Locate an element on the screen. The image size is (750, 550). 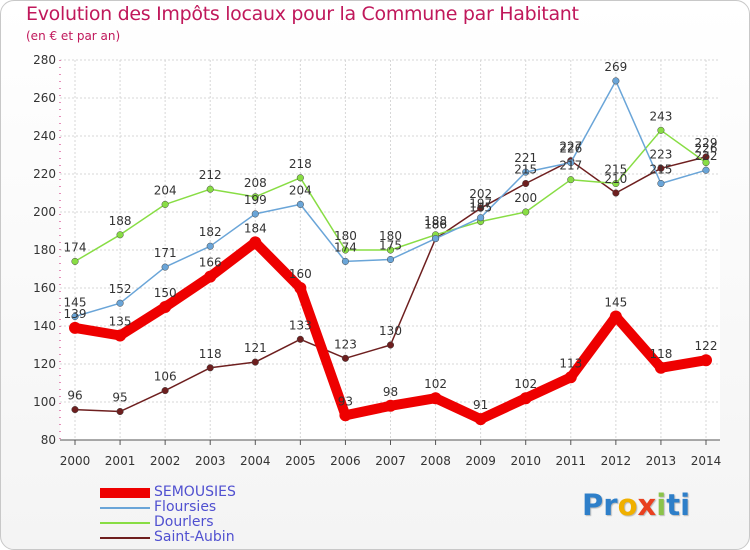
logo-letter: x is located at coordinates (647, 505).